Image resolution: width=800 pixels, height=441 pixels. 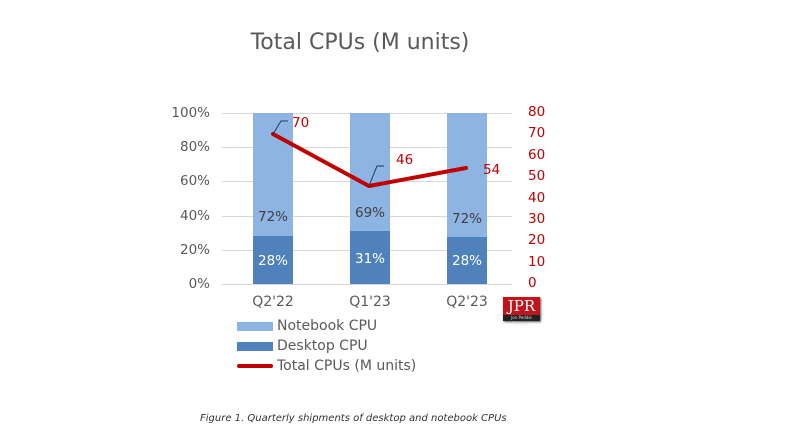 I want to click on desktop-swatch, so click(x=255, y=346).